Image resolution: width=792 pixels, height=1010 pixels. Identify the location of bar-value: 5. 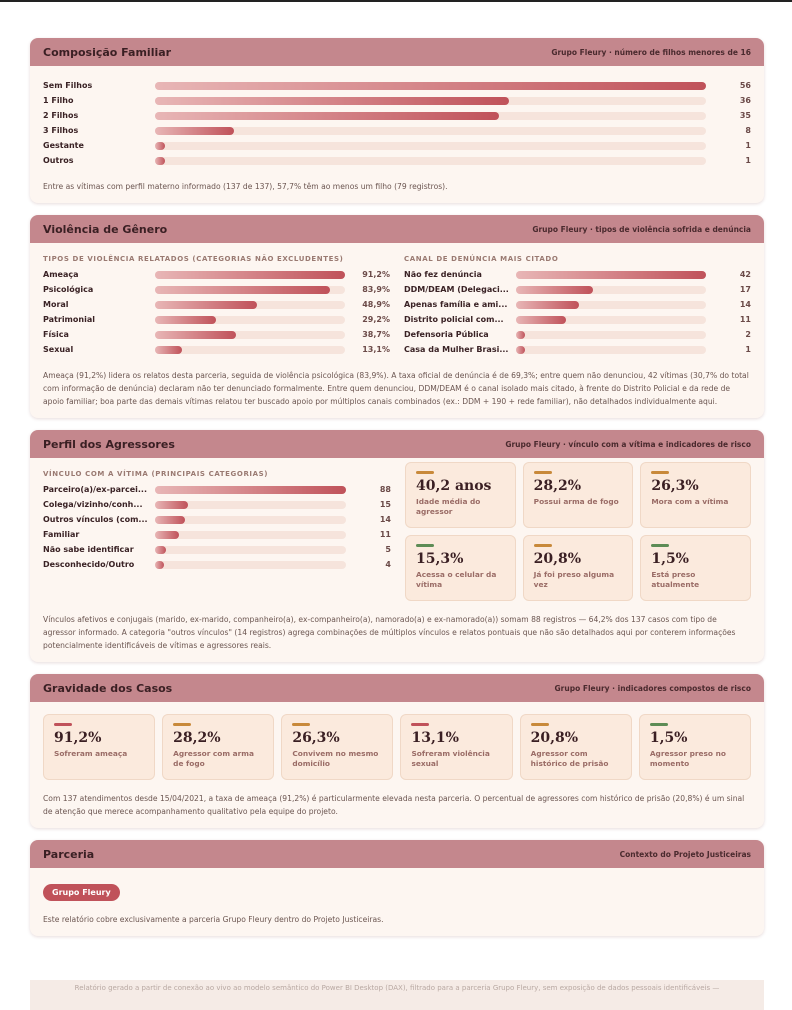
(388, 549).